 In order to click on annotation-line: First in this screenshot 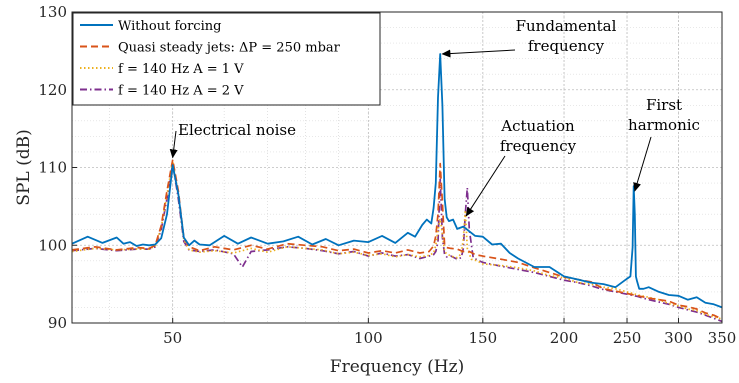, I will do `click(664, 105)`.